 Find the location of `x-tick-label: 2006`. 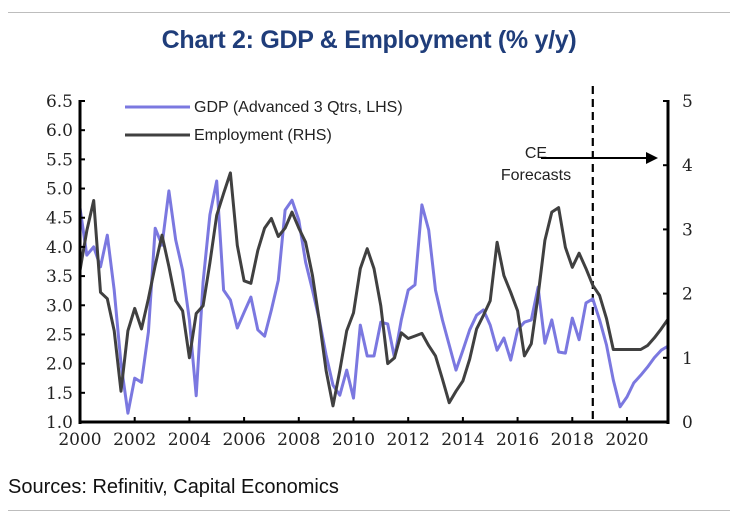

x-tick-label: 2006 is located at coordinates (243, 440).